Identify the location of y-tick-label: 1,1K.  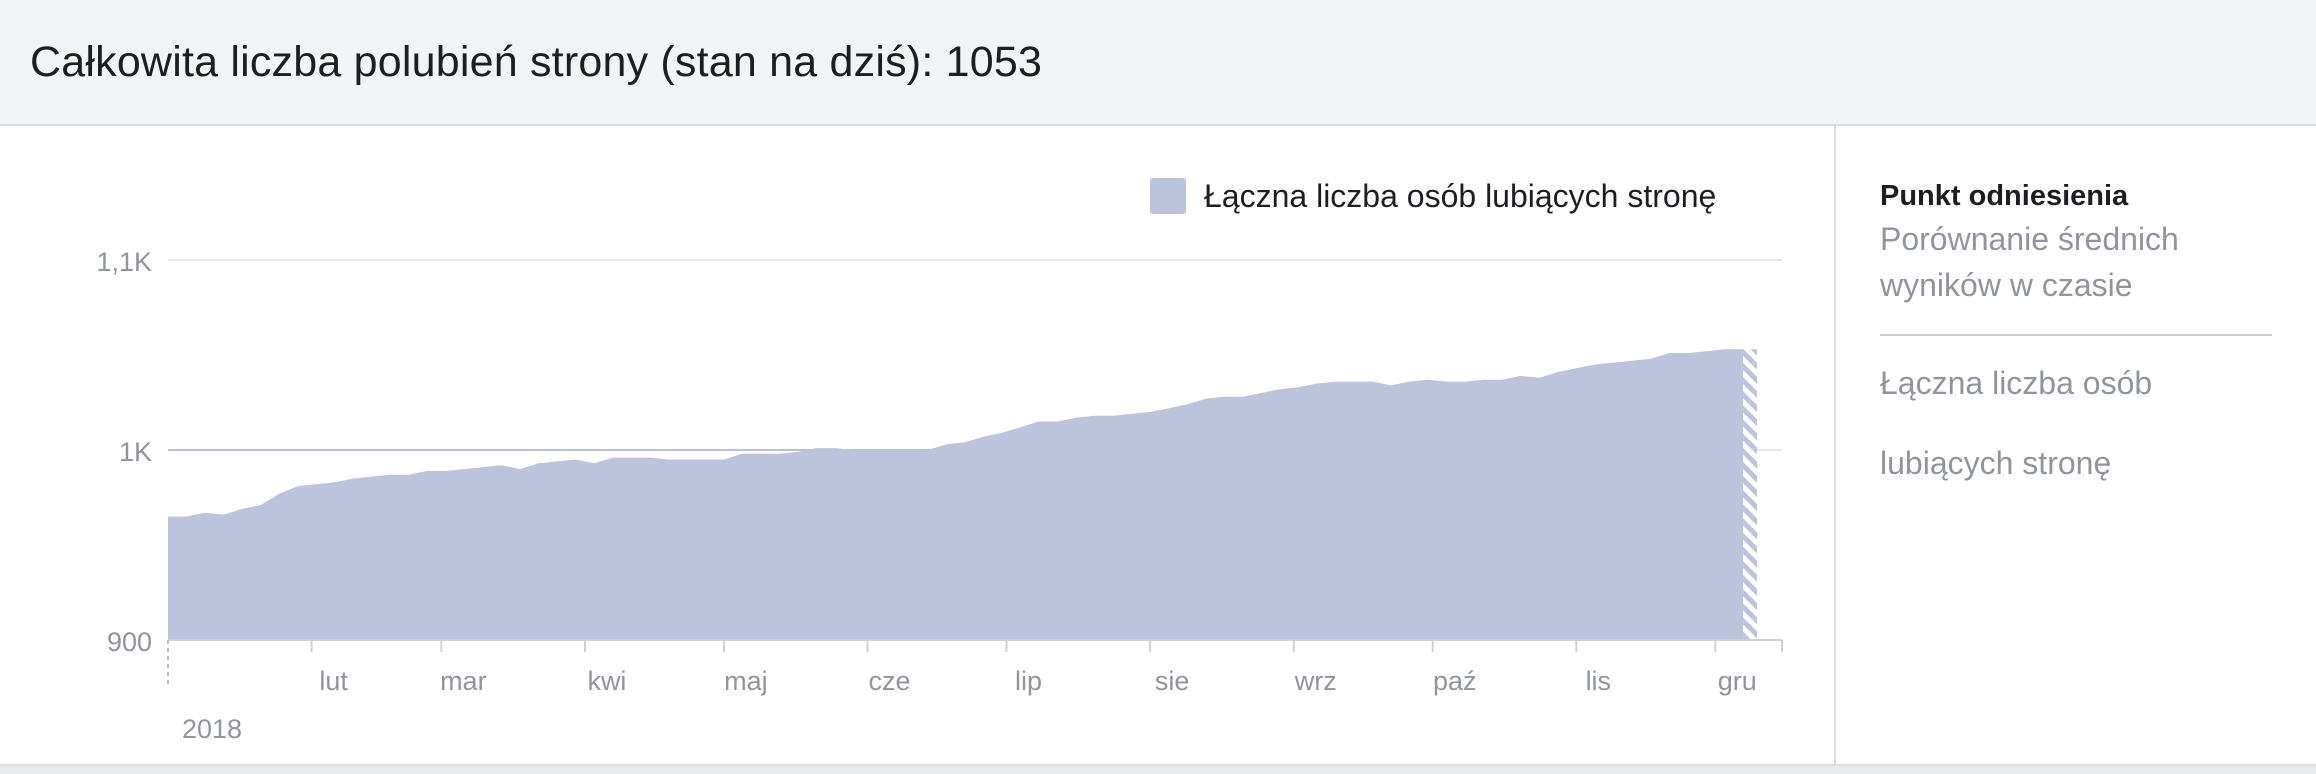
(124, 262).